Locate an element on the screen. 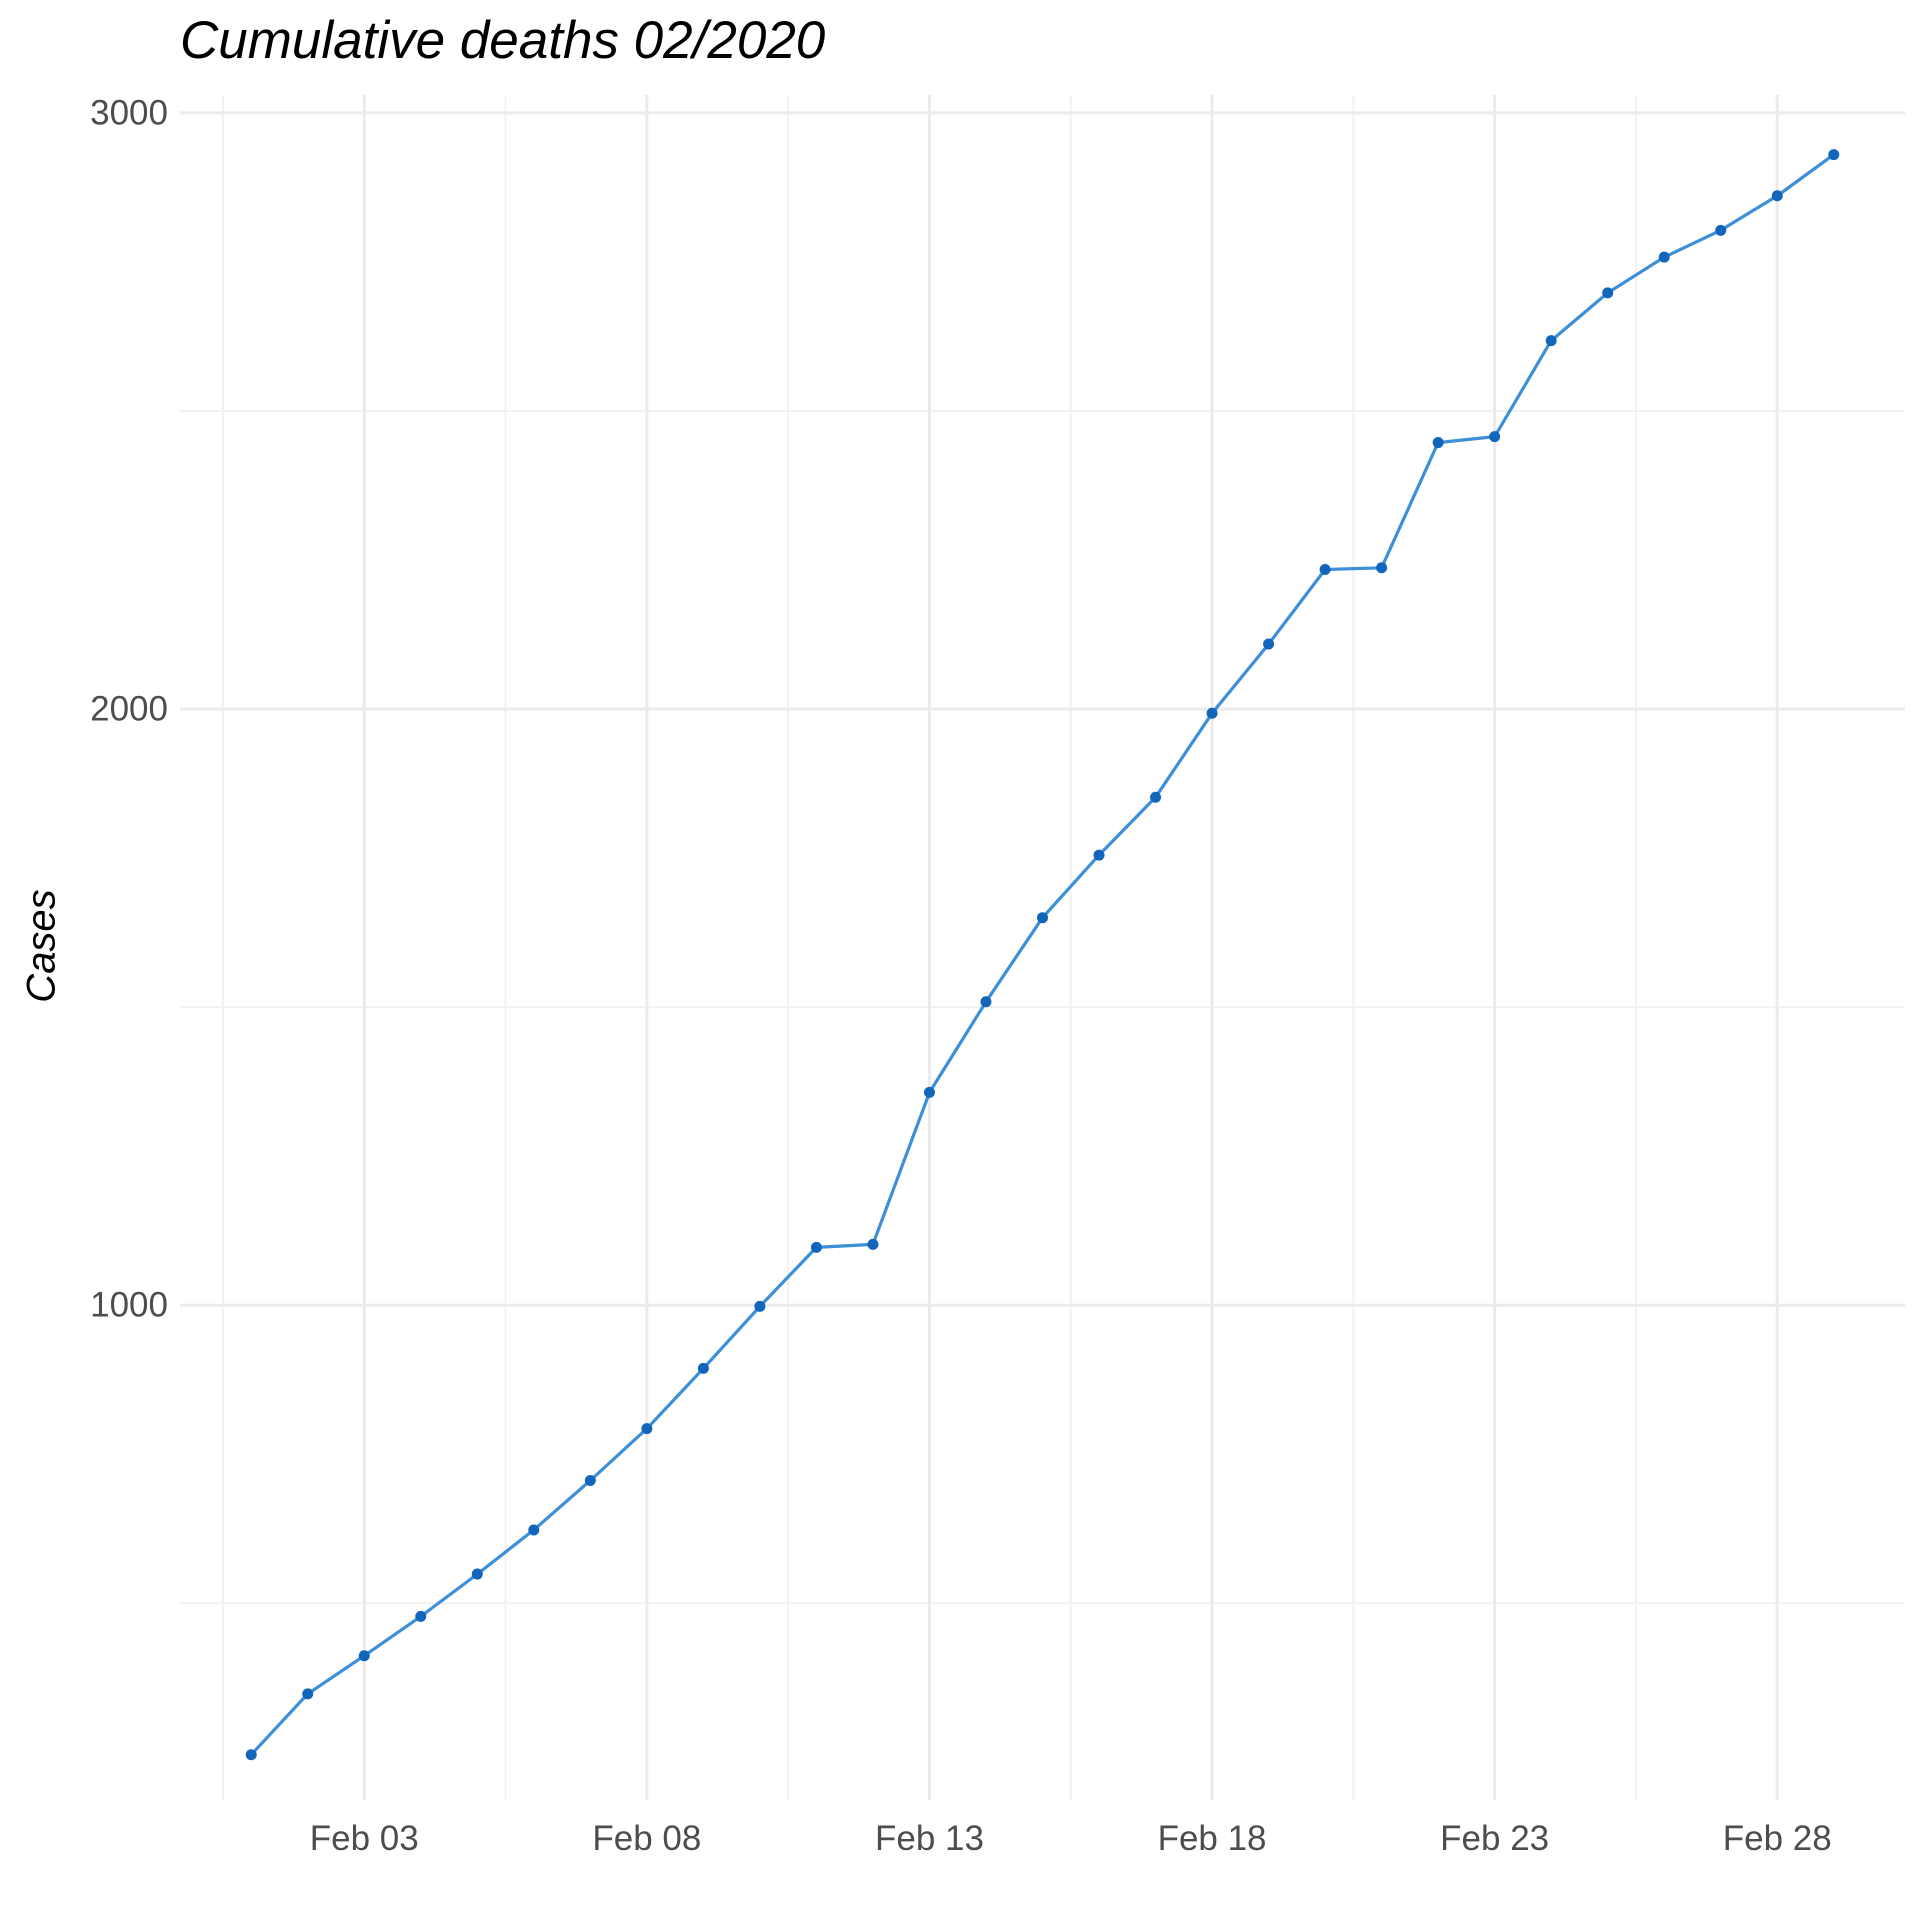  x-tick-label: Feb 03 is located at coordinates (364, 1838).